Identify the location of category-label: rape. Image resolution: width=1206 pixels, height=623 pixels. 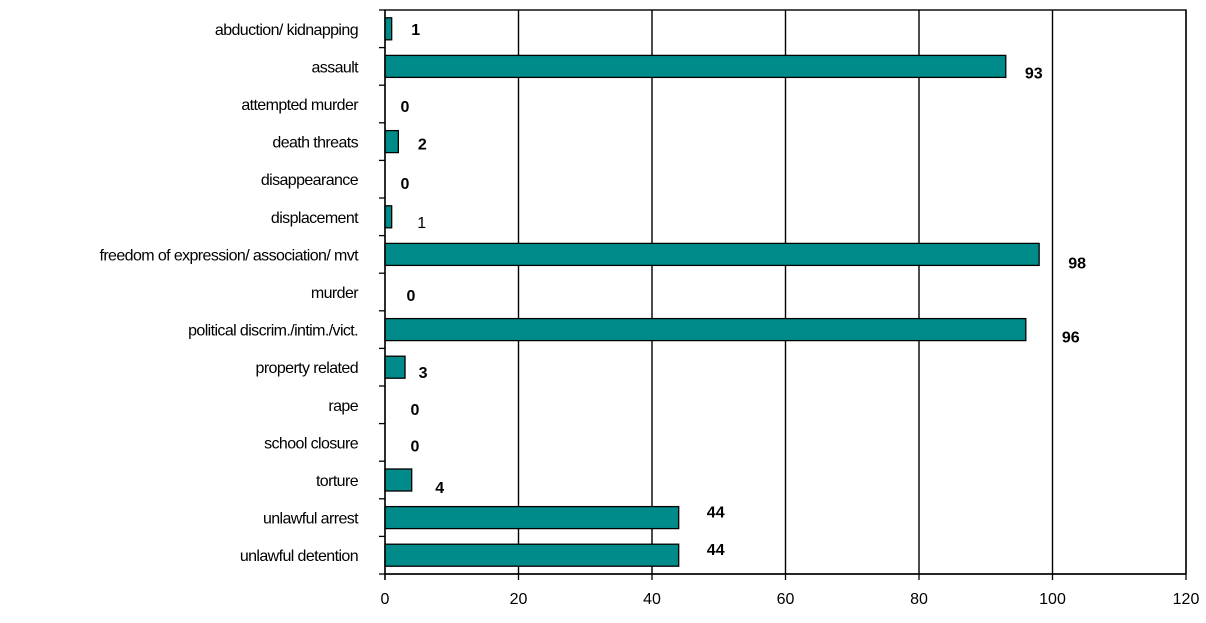
(343, 406).